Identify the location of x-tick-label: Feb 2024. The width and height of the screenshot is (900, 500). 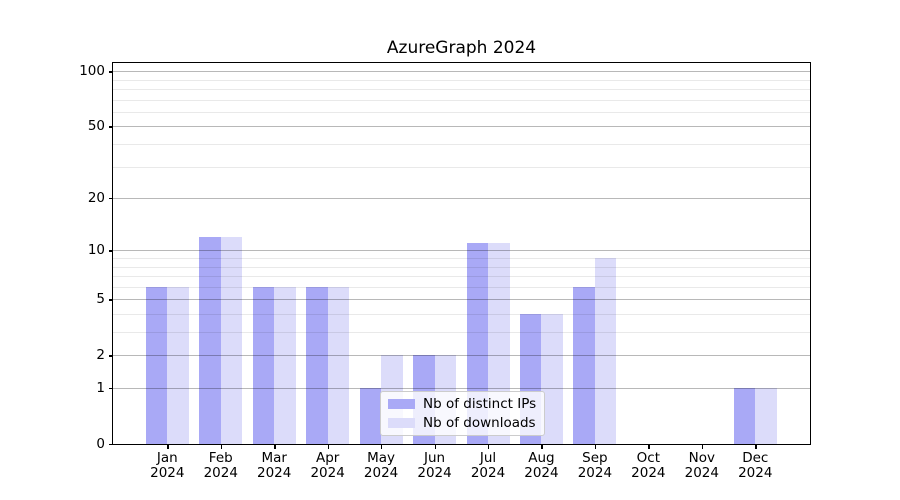
(221, 466).